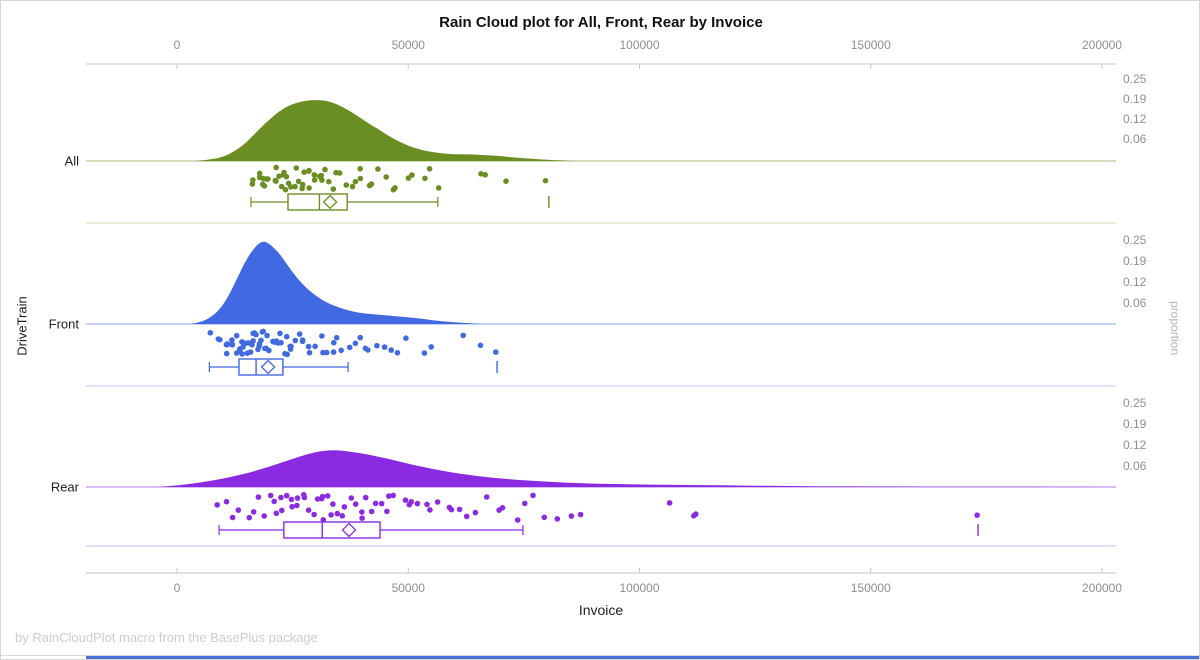 This screenshot has height=660, width=1200. Describe the element at coordinates (63, 324) in the screenshot. I see `category-label-front: Front` at that location.